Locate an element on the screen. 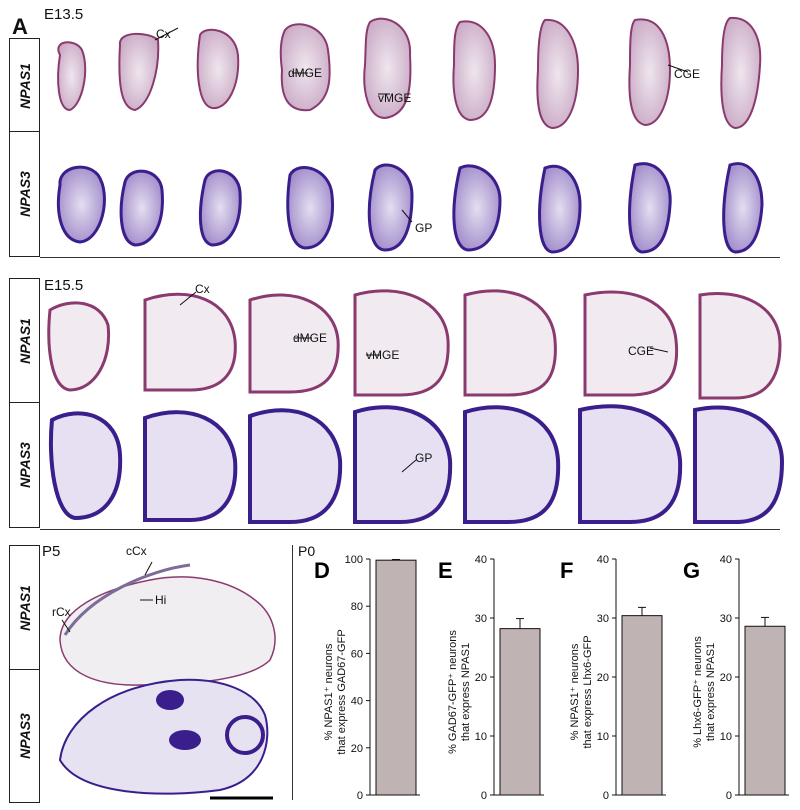  y-axis-label: % NPAS1⁺ neuronsthat express Lhx6-GFP is located at coordinates (581, 691).